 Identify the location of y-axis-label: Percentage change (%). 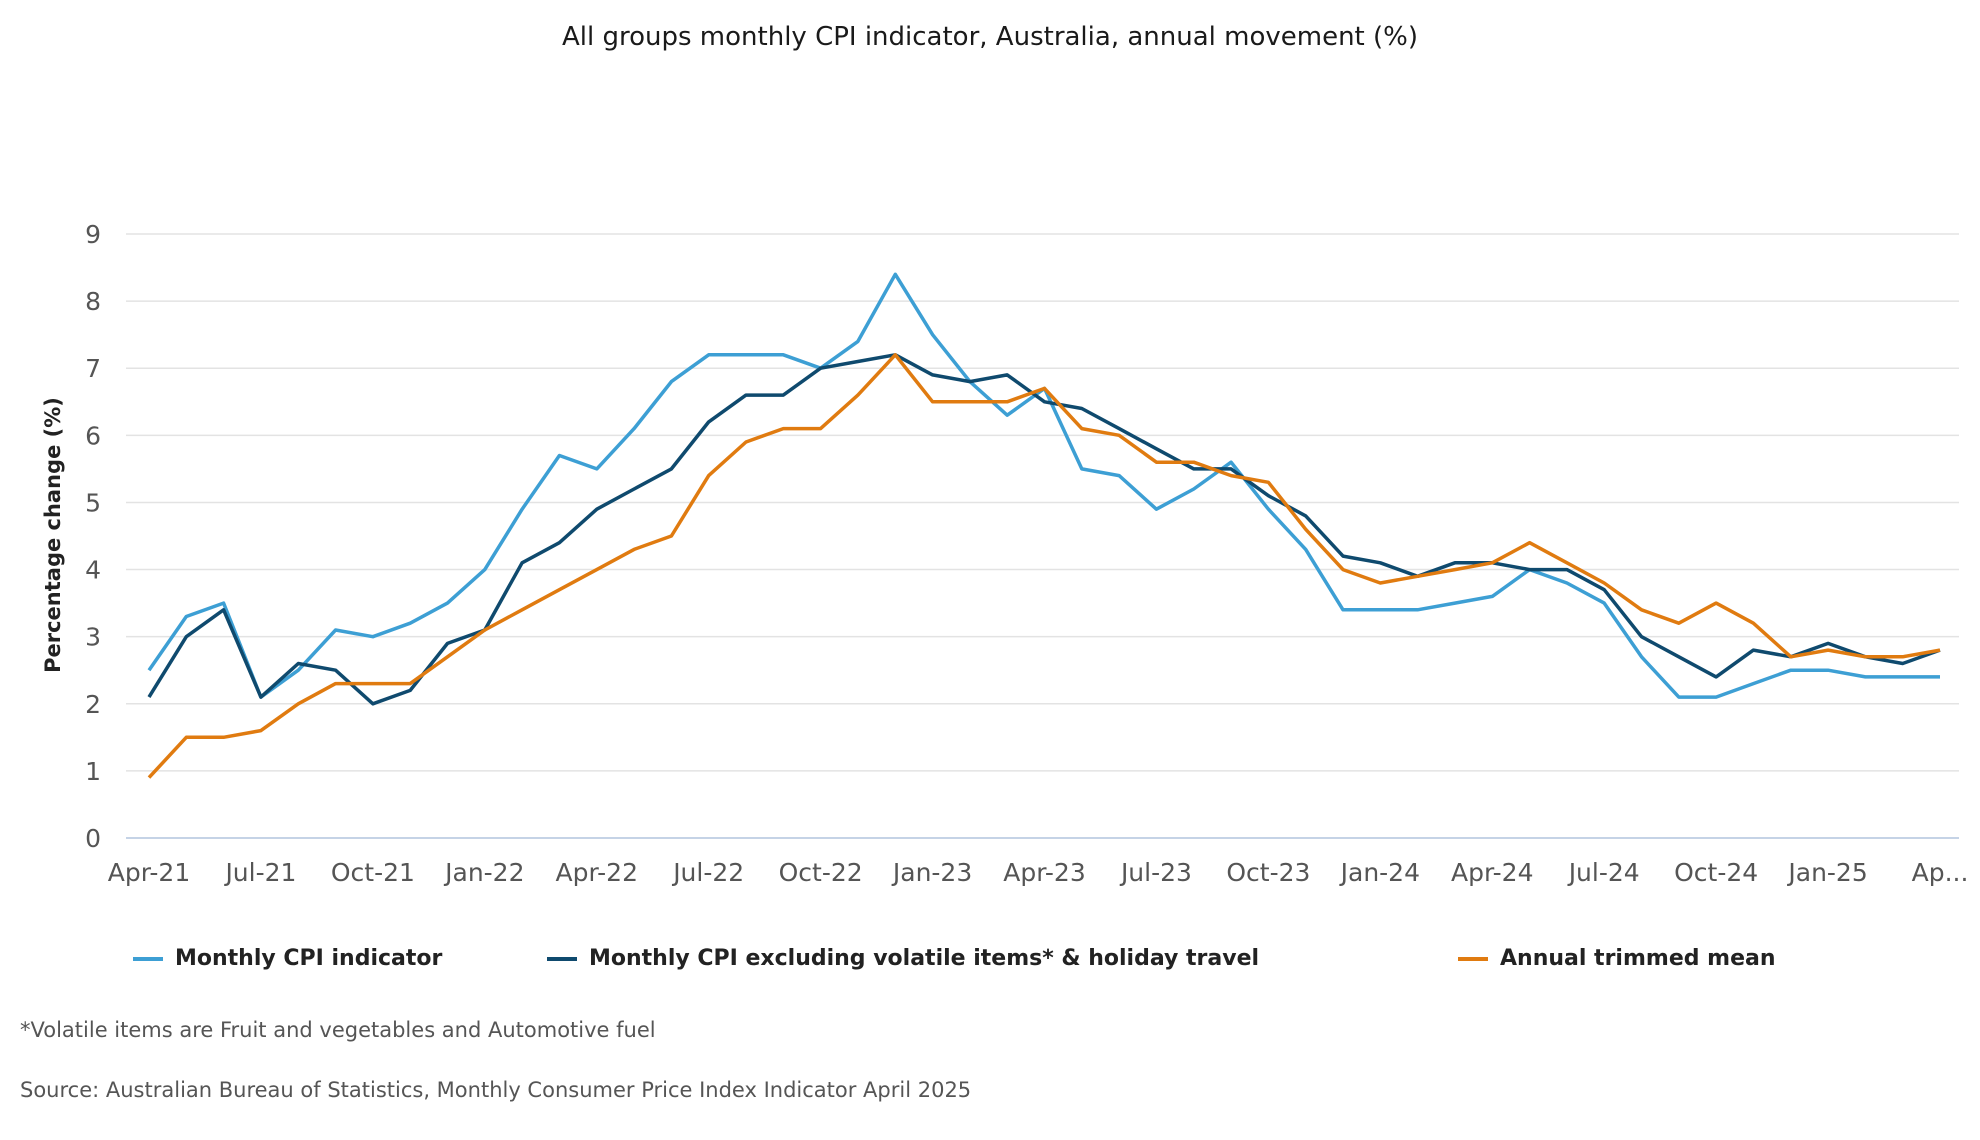
(53, 535).